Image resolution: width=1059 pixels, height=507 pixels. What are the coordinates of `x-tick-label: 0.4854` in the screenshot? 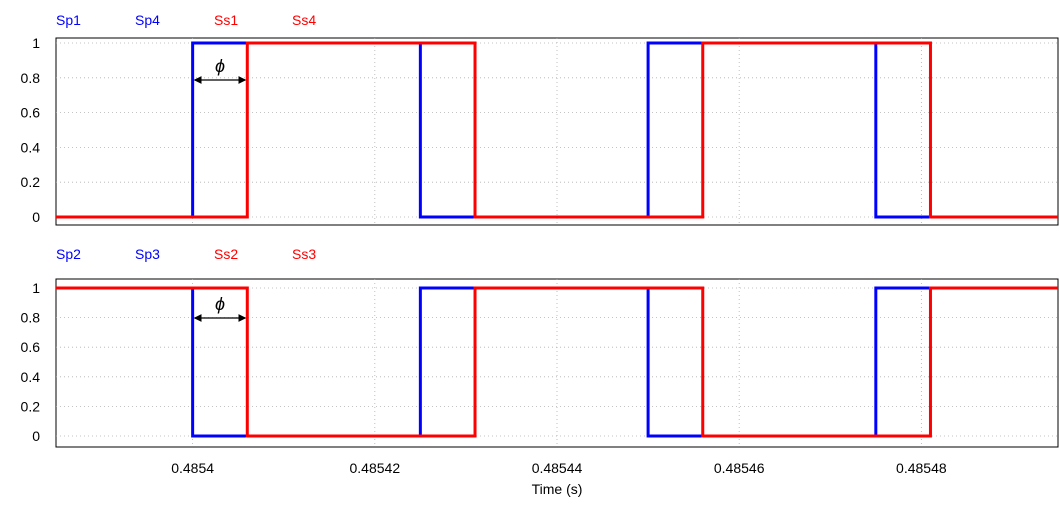 It's located at (192, 468).